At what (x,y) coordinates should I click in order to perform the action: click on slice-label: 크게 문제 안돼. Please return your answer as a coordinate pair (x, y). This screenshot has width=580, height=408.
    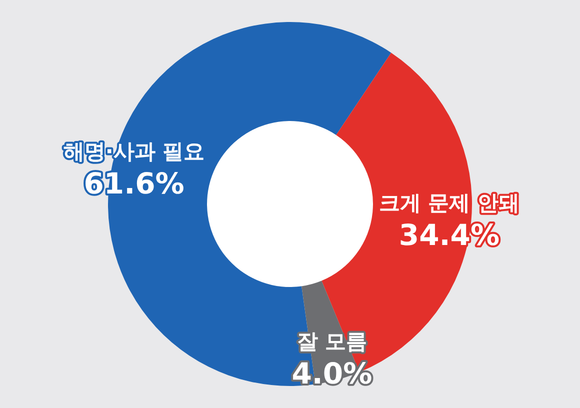
    Looking at the image, I should click on (449, 202).